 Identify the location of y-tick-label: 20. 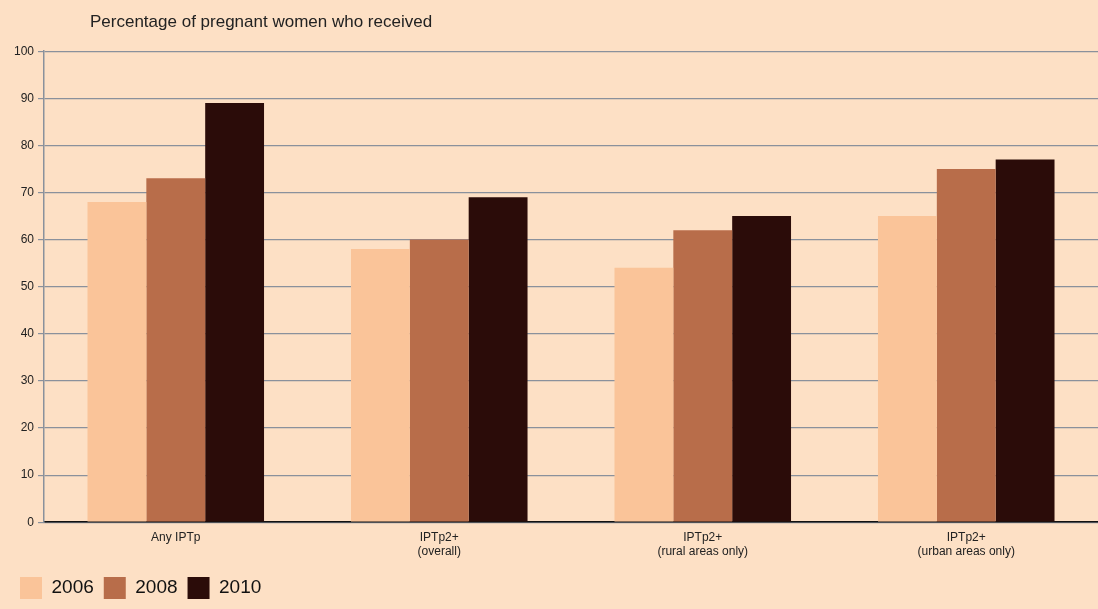
(27, 427).